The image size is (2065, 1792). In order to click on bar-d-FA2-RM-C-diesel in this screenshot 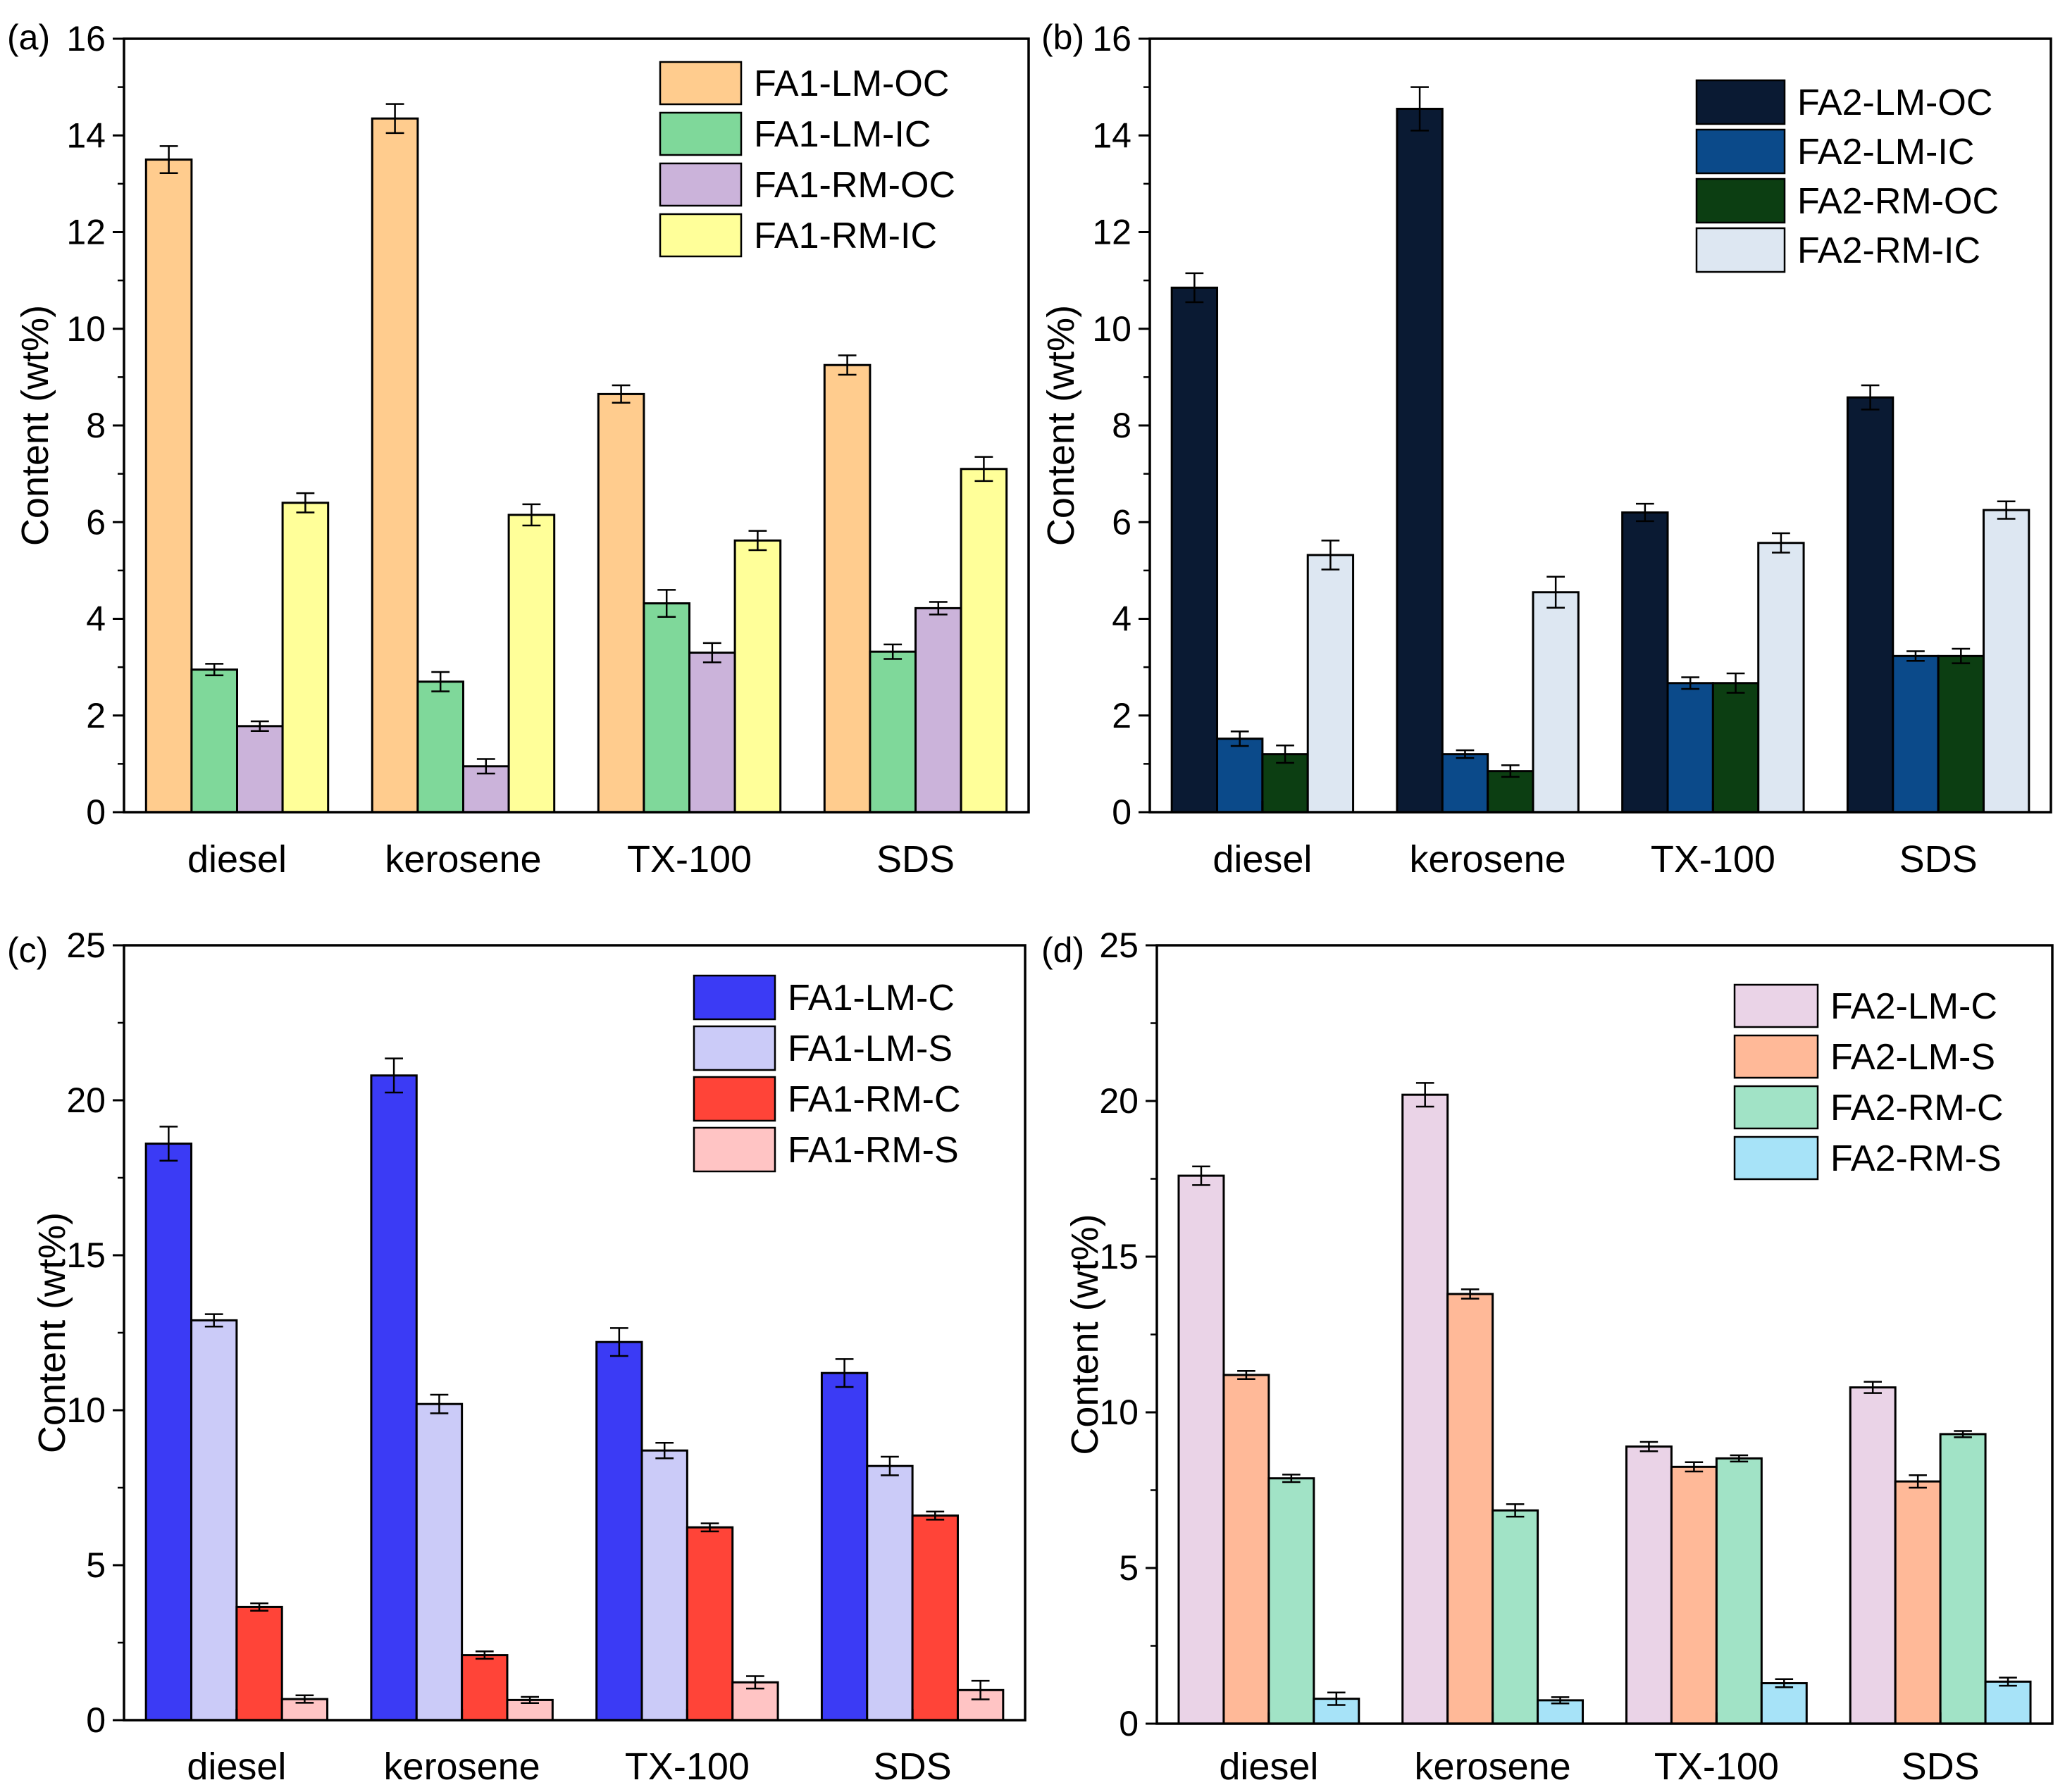, I will do `click(1291, 1601)`.